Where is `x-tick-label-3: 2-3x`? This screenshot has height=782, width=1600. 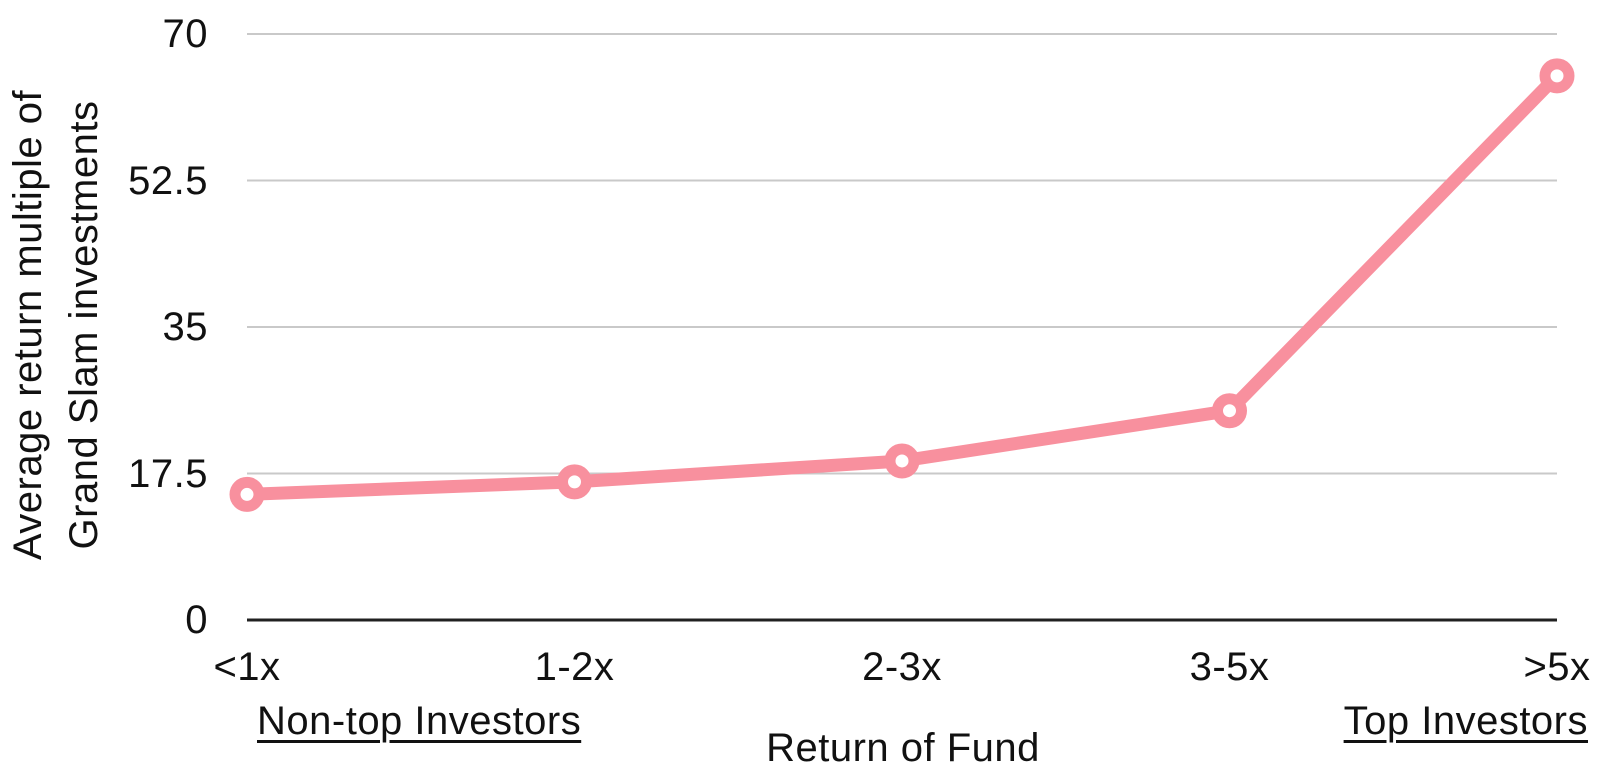
x-tick-label-3: 2-3x is located at coordinates (902, 667).